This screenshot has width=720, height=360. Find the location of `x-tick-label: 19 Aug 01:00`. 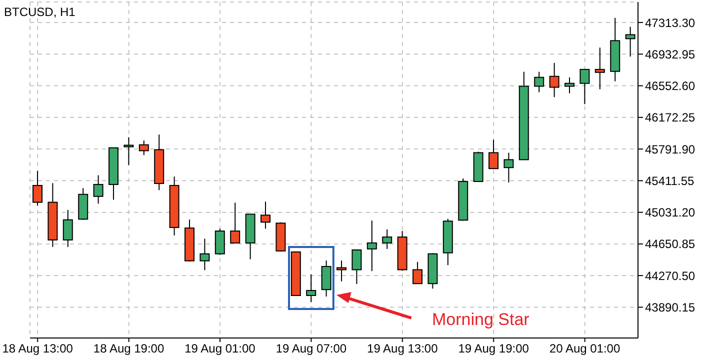

x-tick-label: 19 Aug 01:00 is located at coordinates (220, 349).